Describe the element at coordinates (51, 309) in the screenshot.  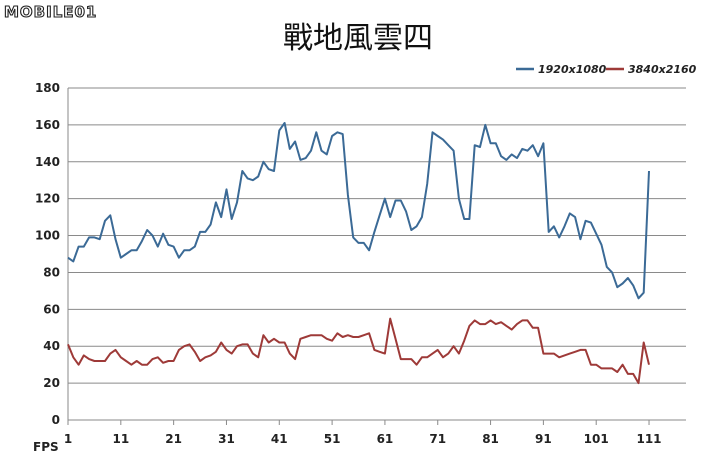
I see `y-tick-label: 60` at that location.